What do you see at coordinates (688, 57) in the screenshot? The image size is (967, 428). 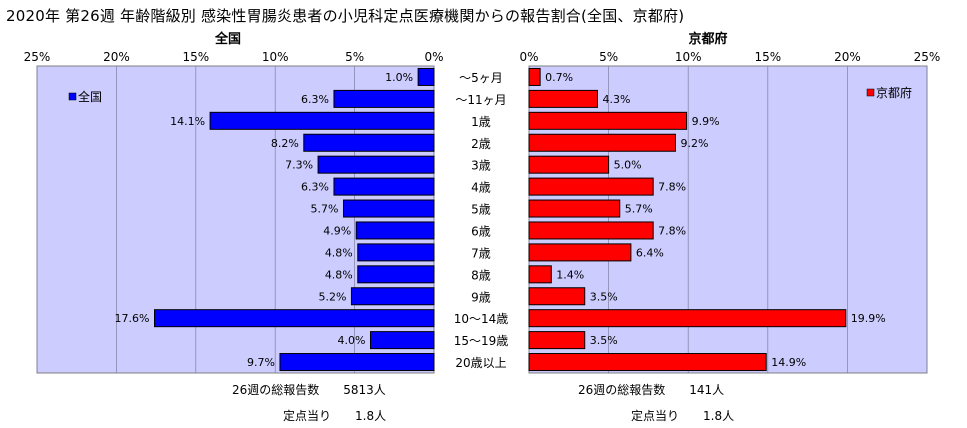 I see `kyoto-tick-label: 10%` at bounding box center [688, 57].